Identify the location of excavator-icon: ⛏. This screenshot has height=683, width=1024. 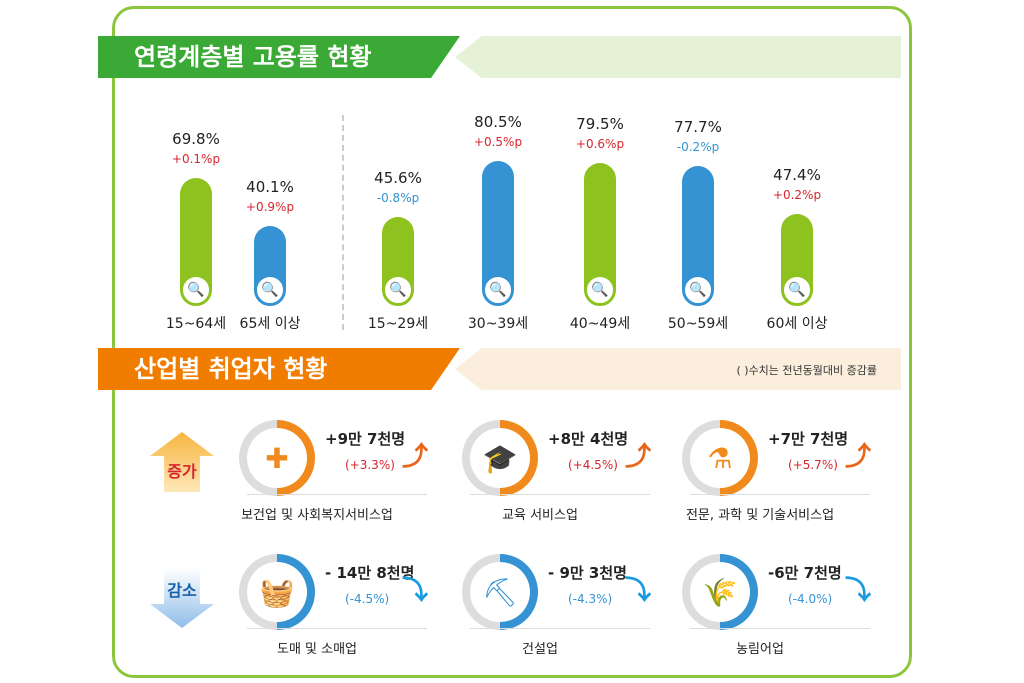
(500, 592).